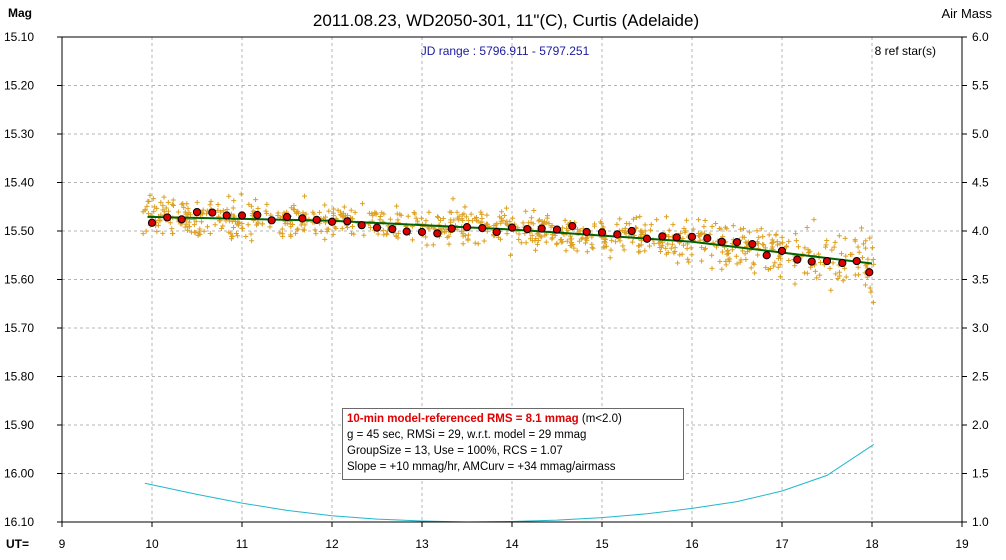 Image resolution: width=1006 pixels, height=560 pixels. What do you see at coordinates (19, 522) in the screenshot?
I see `y-tick-label: 16.10` at bounding box center [19, 522].